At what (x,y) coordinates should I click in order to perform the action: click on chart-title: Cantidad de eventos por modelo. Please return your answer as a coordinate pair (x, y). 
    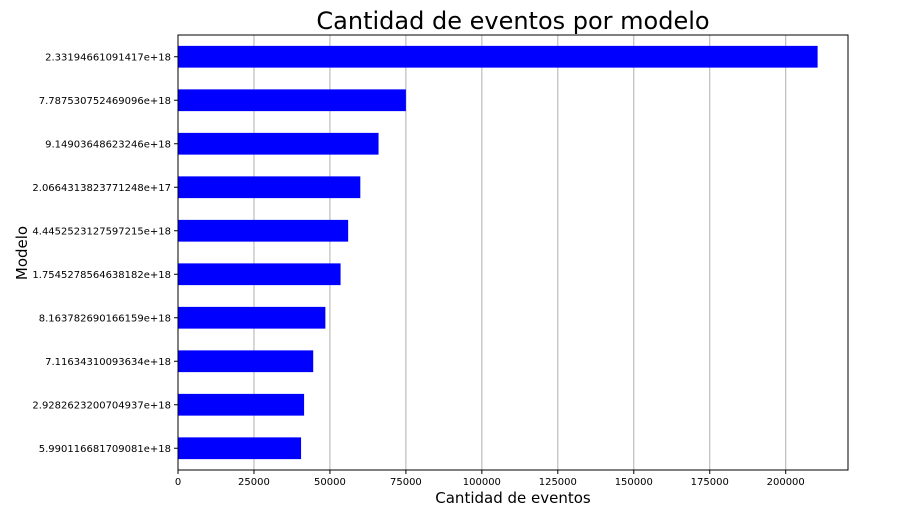
    Looking at the image, I should click on (512, 21).